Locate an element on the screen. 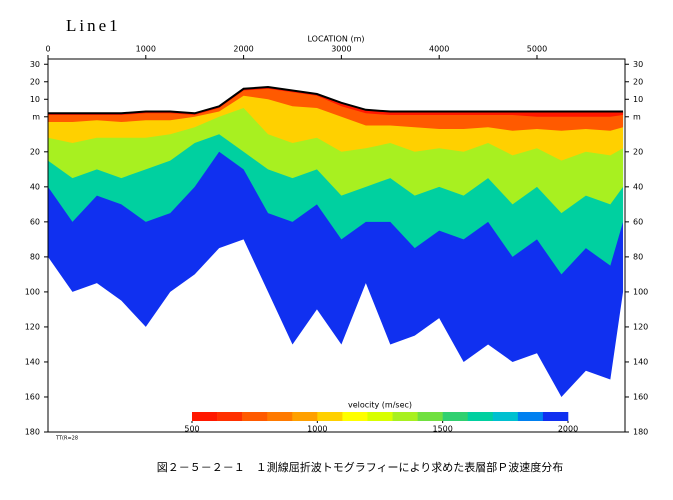 The width and height of the screenshot is (673, 500). x-tick-label: 0 is located at coordinates (47, 49).